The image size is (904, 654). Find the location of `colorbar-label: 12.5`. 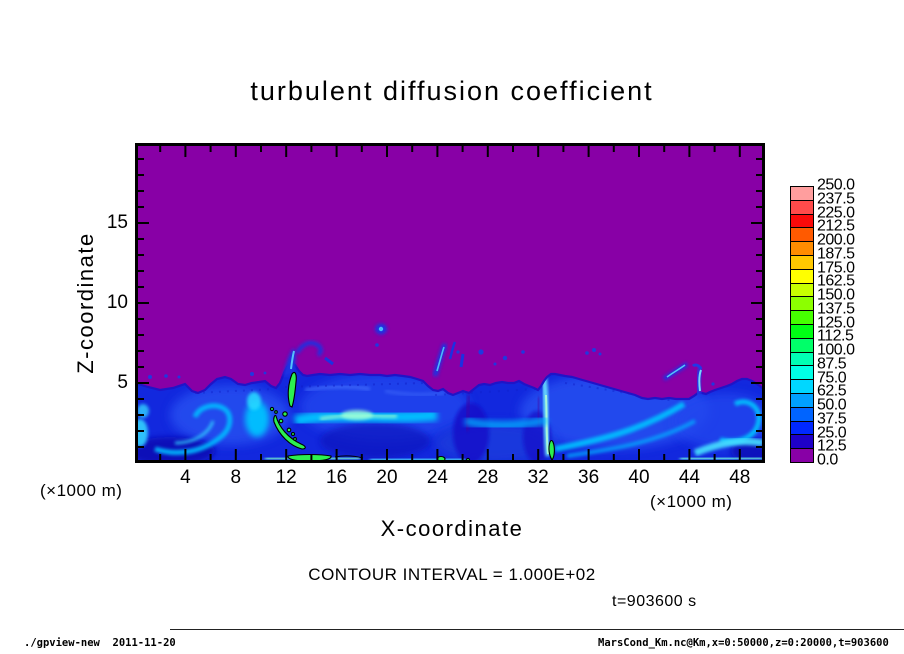

colorbar-label: 12.5 is located at coordinates (832, 446).